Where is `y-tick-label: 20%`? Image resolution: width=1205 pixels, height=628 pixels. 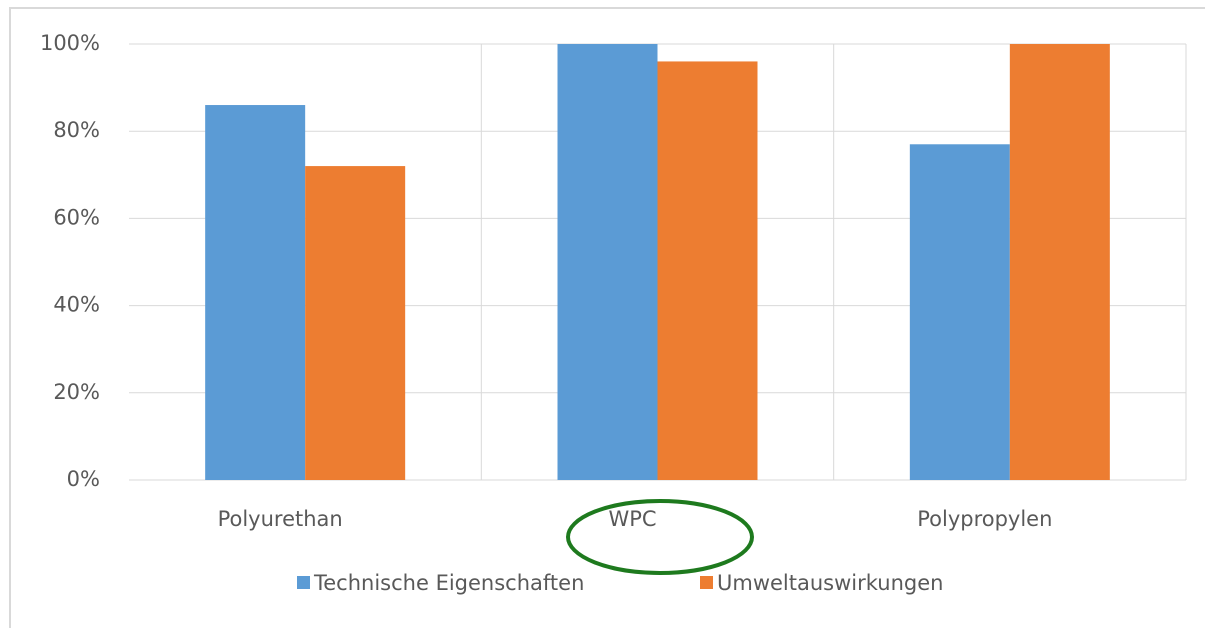 y-tick-label: 20% is located at coordinates (76, 392).